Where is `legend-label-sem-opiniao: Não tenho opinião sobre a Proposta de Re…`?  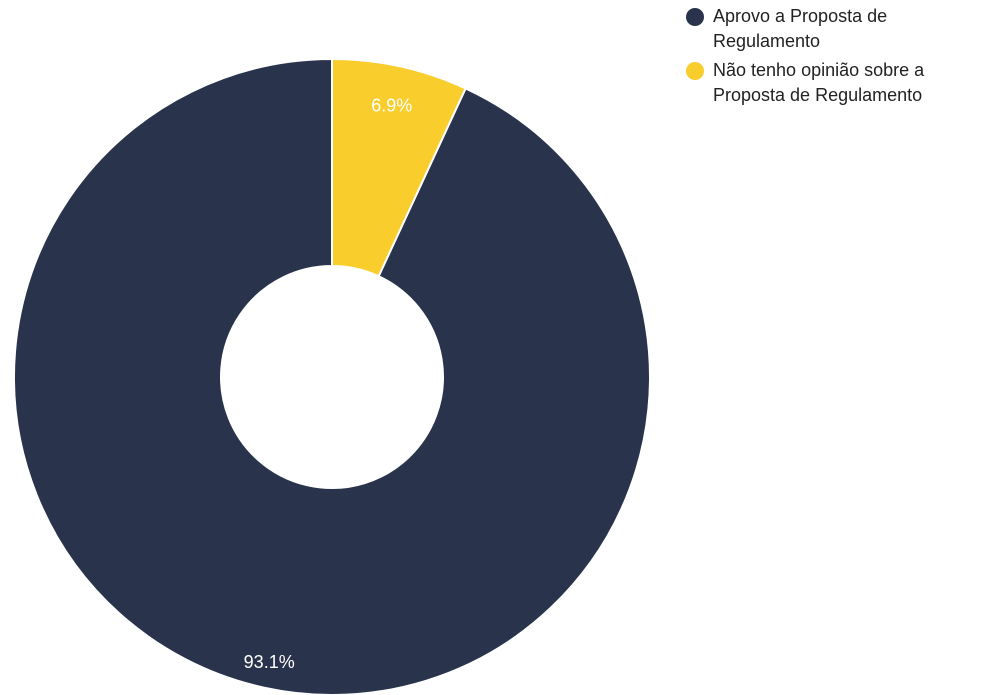 legend-label-sem-opiniao: Não tenho opinião sobre a Proposta de Re… is located at coordinates (819, 82).